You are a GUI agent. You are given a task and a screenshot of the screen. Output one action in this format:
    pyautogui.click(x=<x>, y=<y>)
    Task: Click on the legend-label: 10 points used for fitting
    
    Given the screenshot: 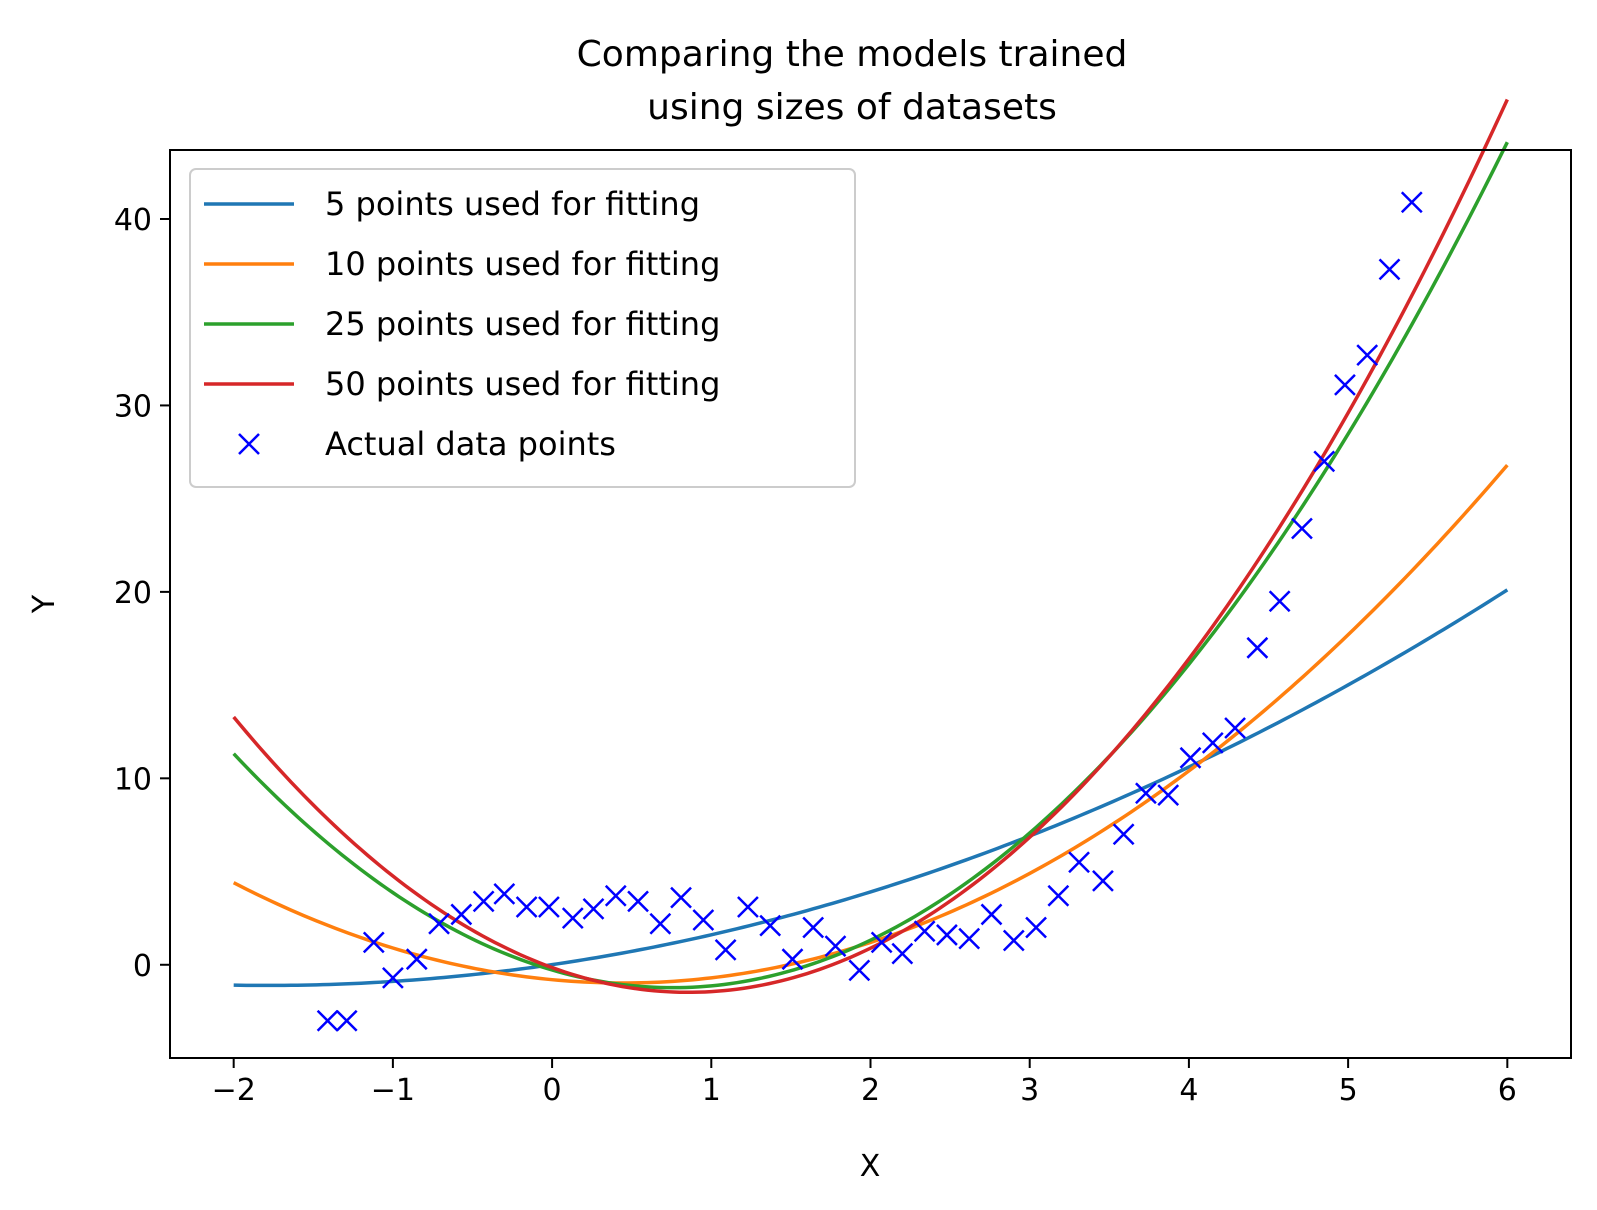 What is the action you would take?
    pyautogui.click(x=522, y=264)
    